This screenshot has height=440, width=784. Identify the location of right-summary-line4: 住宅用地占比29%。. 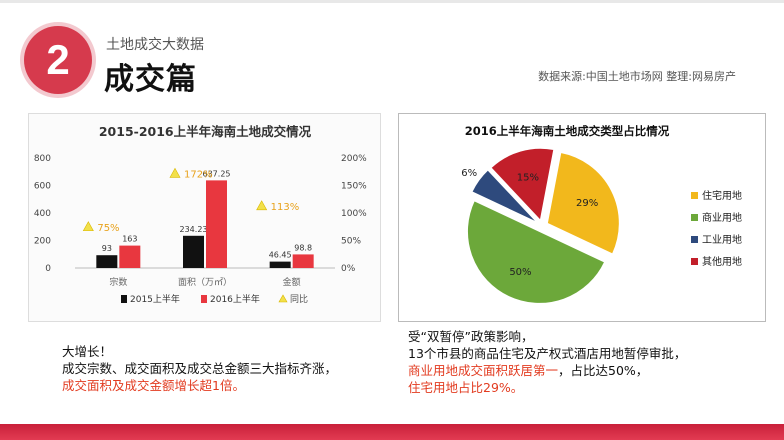
(466, 387).